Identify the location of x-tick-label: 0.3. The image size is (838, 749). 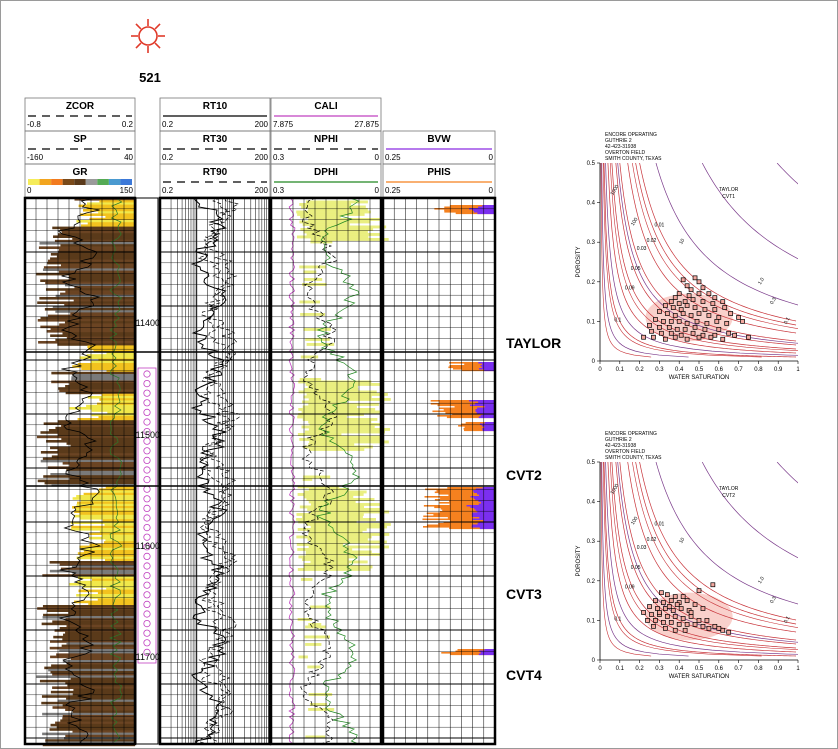
(659, 669).